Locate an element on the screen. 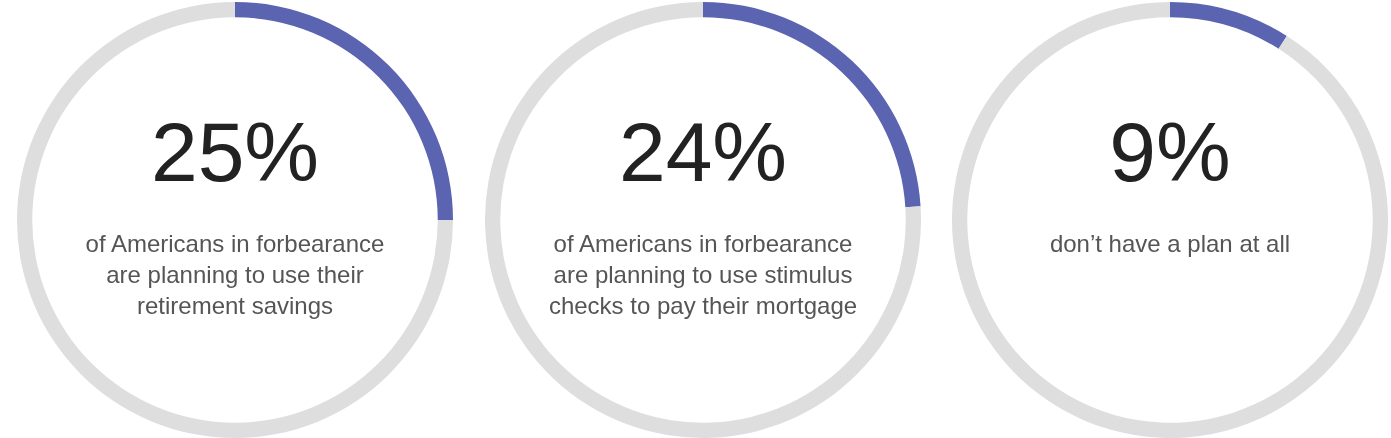 The image size is (1391, 438). data-label: 25% is located at coordinates (235, 152).